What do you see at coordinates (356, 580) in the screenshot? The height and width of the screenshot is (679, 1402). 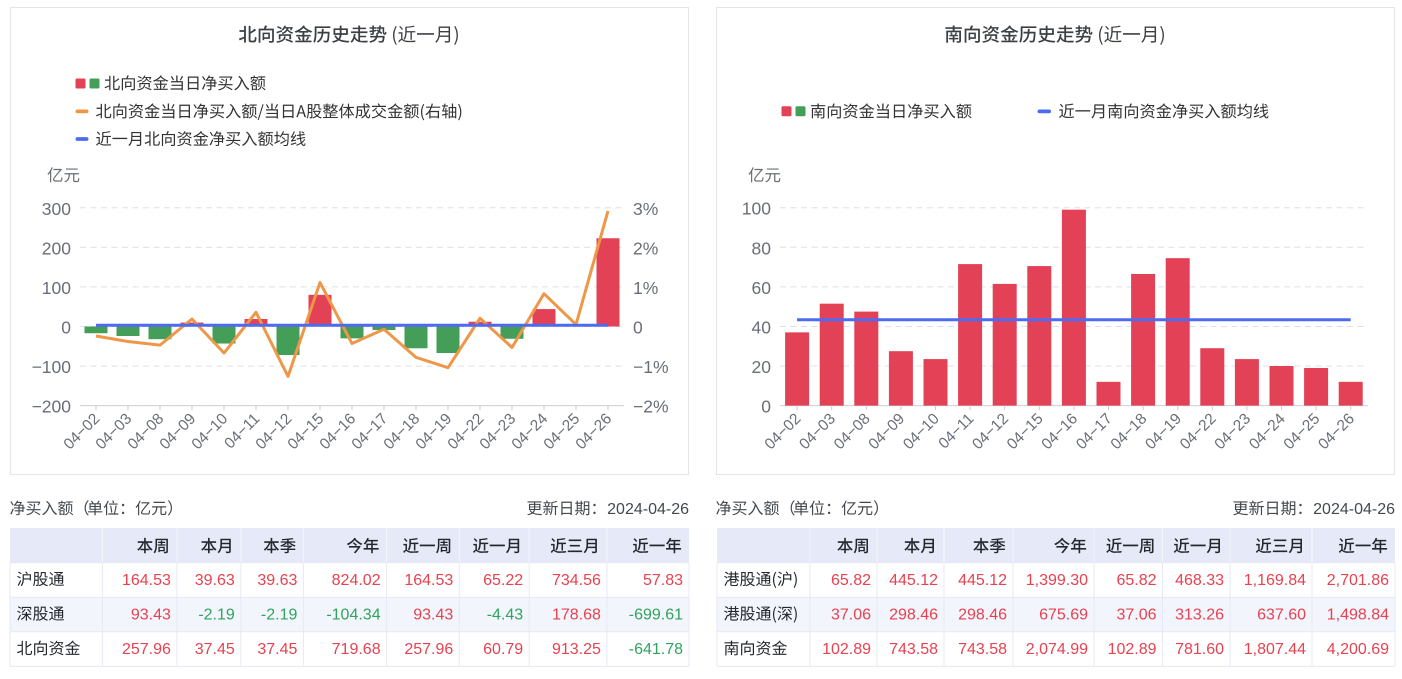 I see `svg-text: 824.02` at bounding box center [356, 580].